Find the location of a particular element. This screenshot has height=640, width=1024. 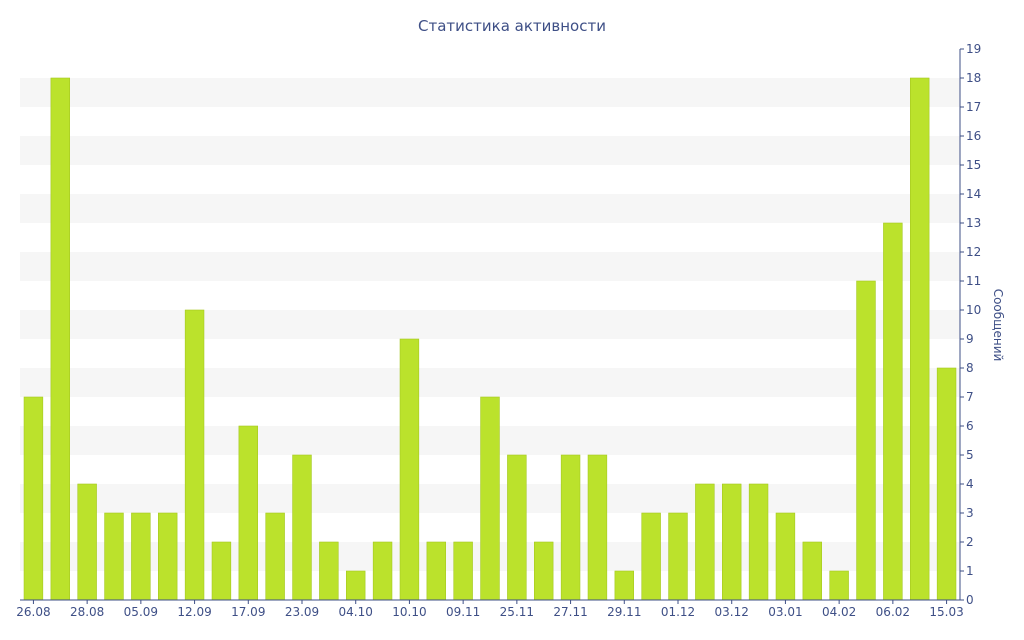

y-tick-label: 9 is located at coordinates (970, 339).